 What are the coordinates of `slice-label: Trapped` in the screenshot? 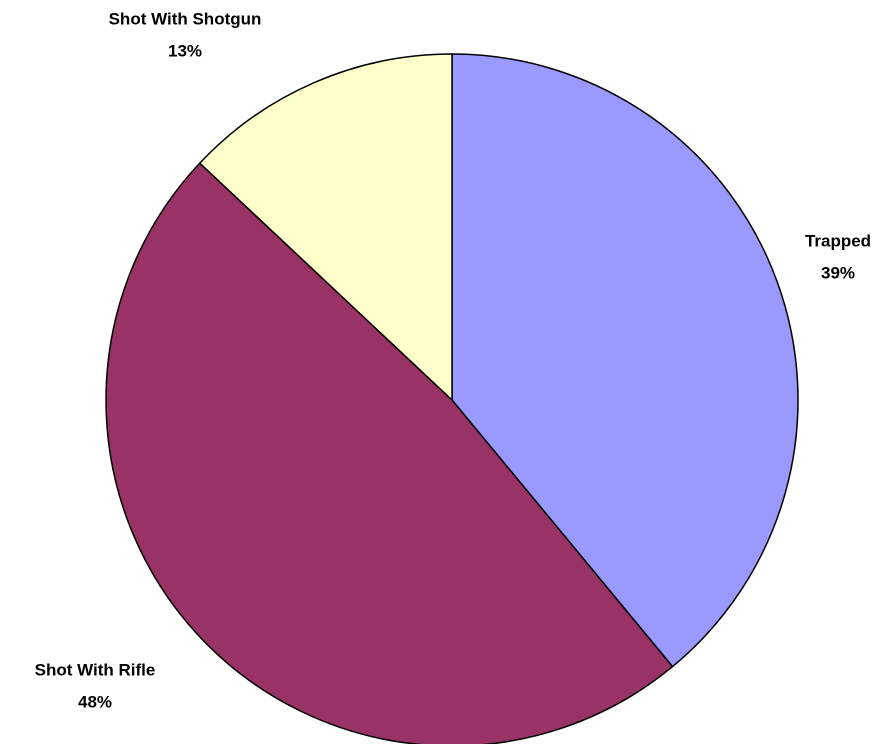 It's located at (838, 240).